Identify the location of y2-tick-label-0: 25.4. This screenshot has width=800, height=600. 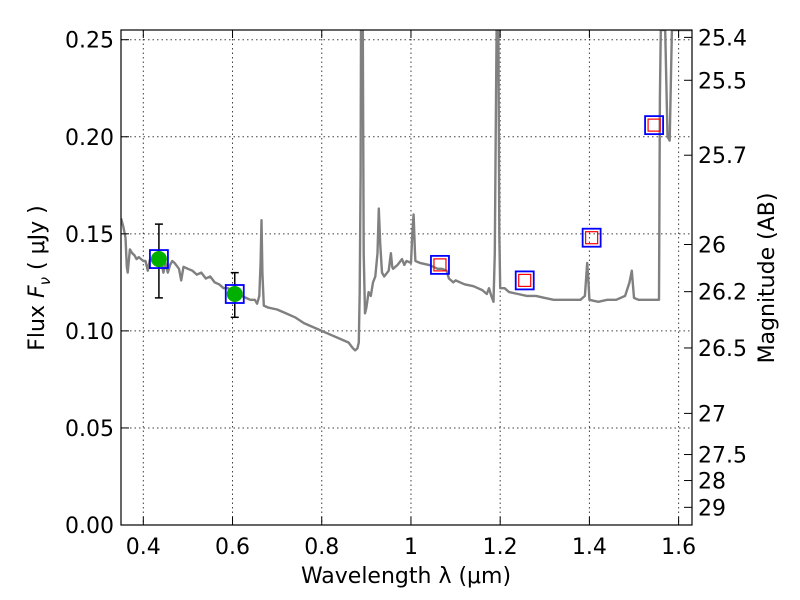
(722, 38).